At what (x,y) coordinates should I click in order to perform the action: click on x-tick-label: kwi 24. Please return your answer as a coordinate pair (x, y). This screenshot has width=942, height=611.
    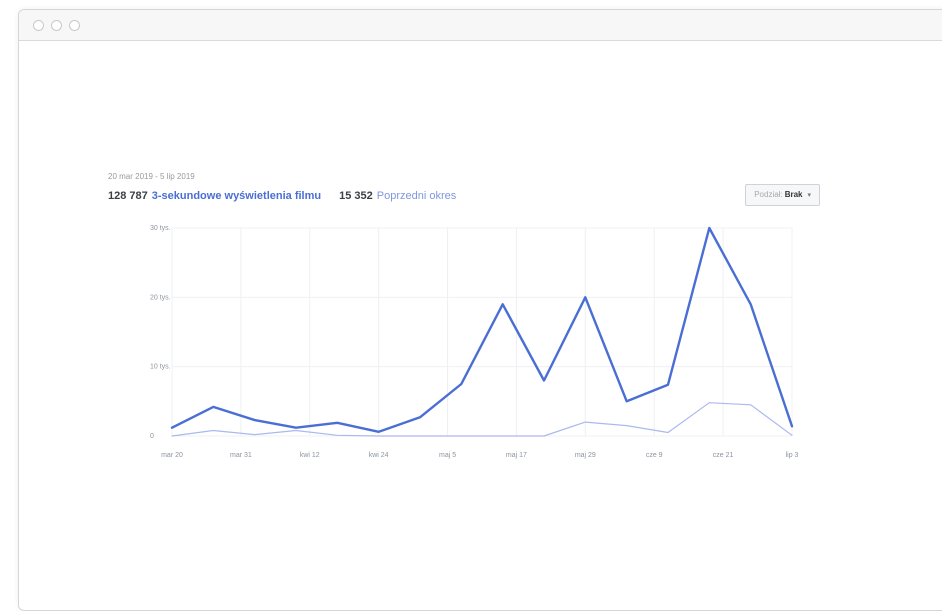
    Looking at the image, I should click on (379, 455).